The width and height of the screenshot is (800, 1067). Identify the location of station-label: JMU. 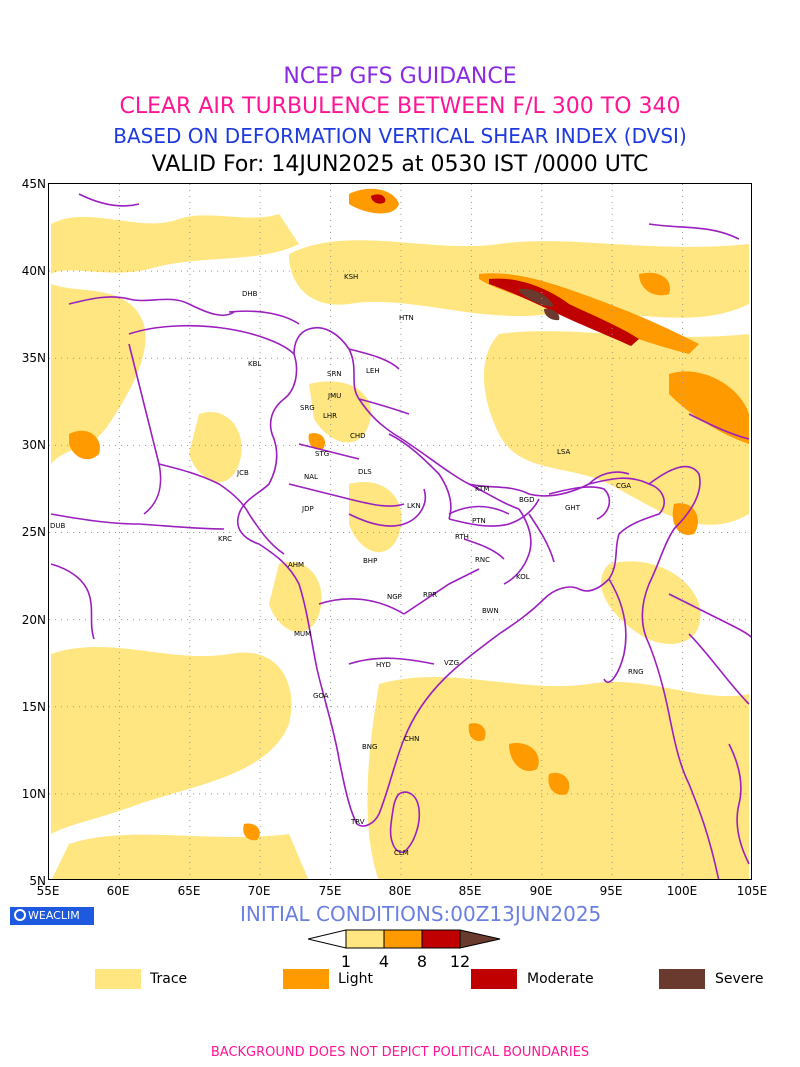
(335, 396).